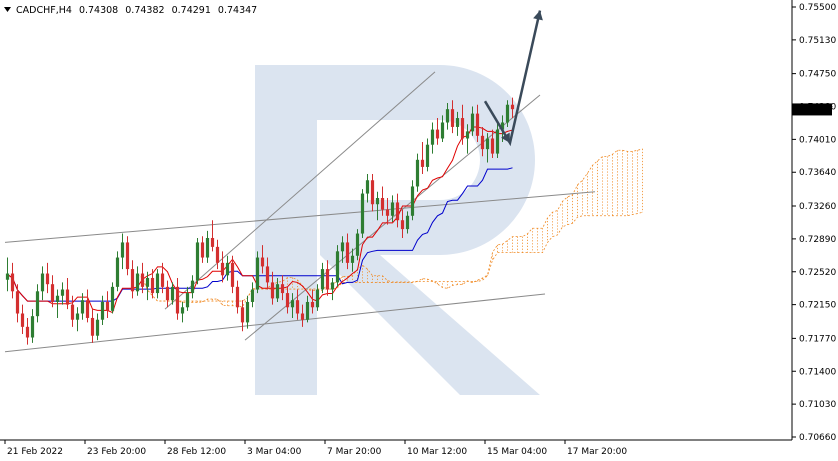 The image size is (838, 461). Describe the element at coordinates (817, 240) in the screenshot. I see `price-tick-label: 0.72890` at that location.